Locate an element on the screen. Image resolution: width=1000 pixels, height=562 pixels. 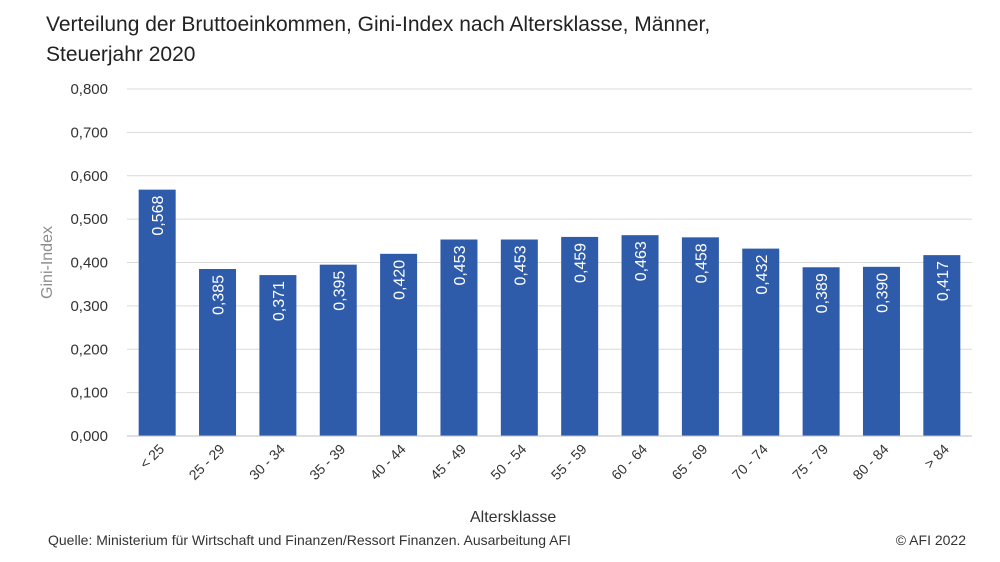
y-tick-label: 0,400 is located at coordinates (89, 263).